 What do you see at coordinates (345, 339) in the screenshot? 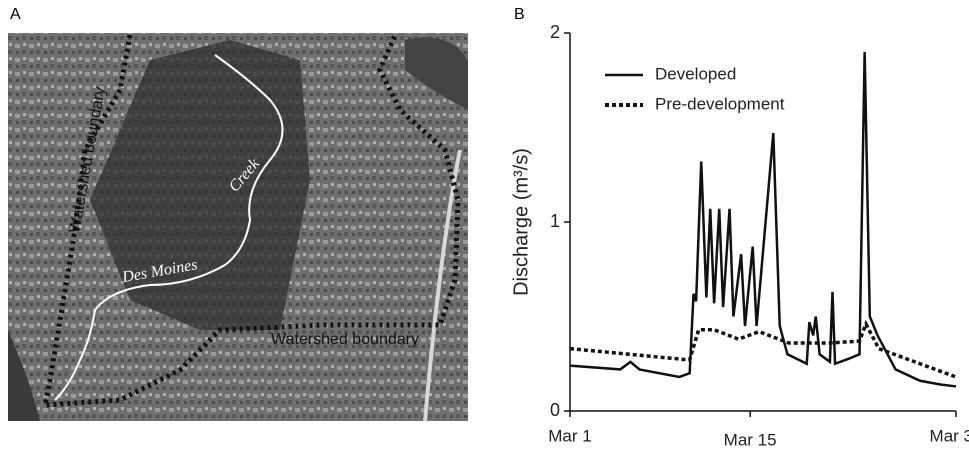
I see `boundary-label: Watershed boundary` at bounding box center [345, 339].